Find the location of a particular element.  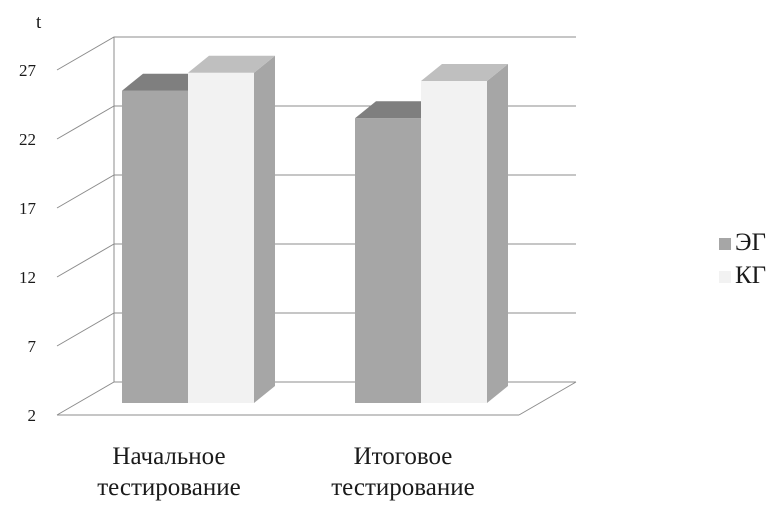

y-tick-label: 12 is located at coordinates (27, 277).